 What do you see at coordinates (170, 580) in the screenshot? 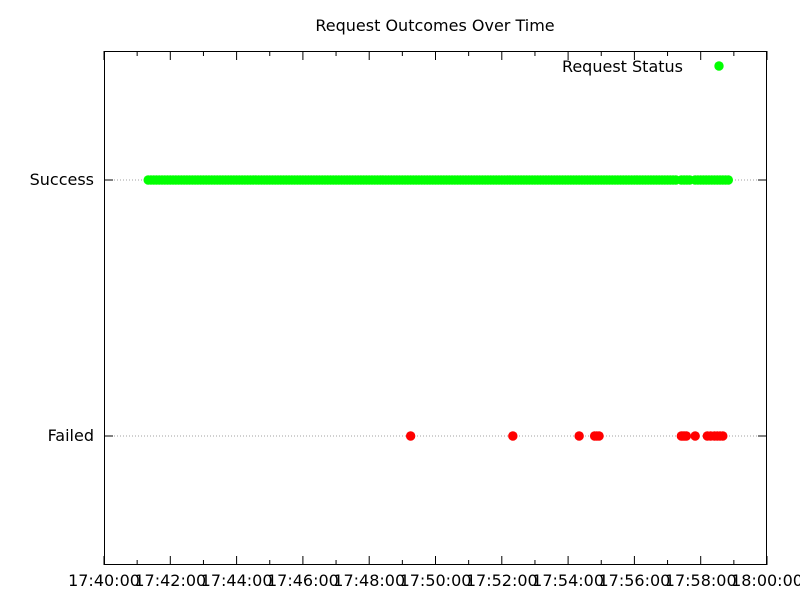
I see `x-tick-label: 17:42:00` at bounding box center [170, 580].